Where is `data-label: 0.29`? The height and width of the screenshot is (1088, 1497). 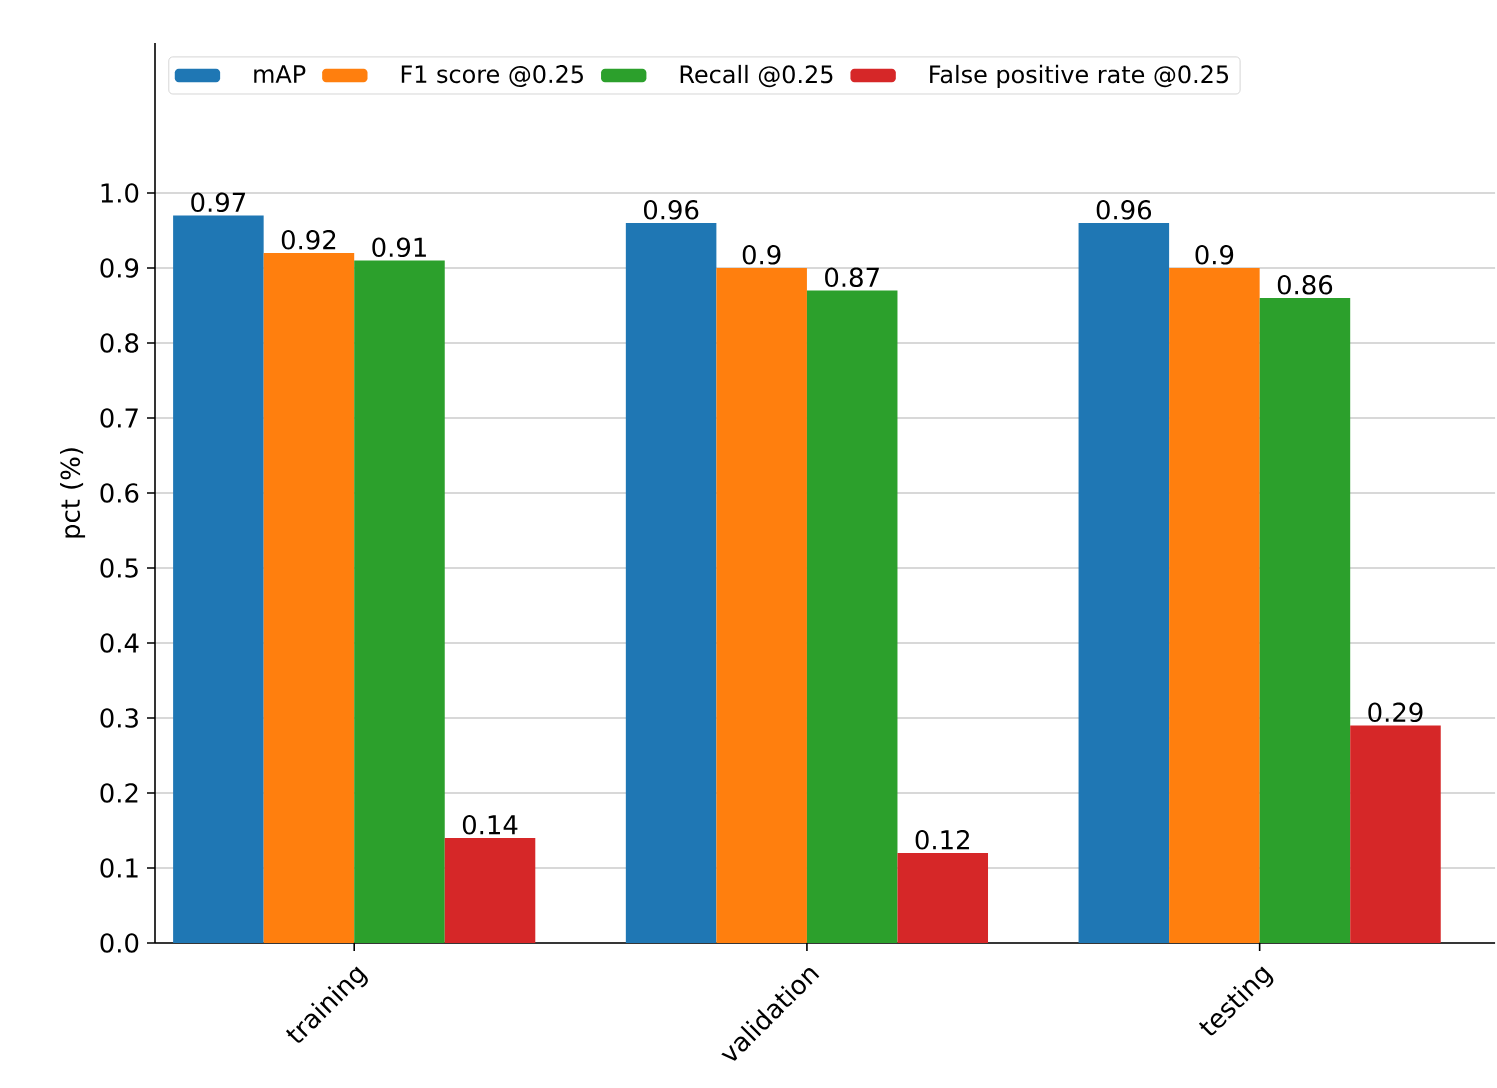
data-label: 0.29 is located at coordinates (1395, 712).